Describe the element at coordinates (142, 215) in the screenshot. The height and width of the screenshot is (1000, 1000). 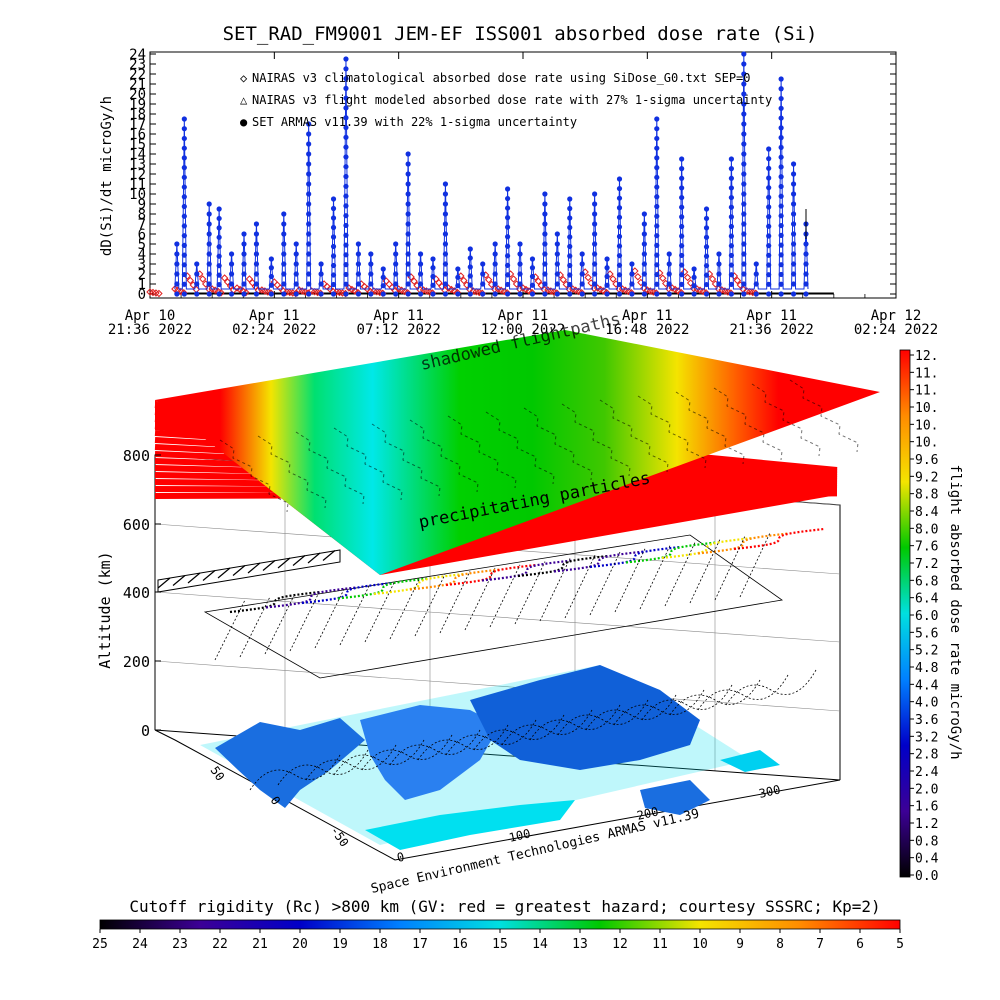
I see `y-tick-label: 8` at that location.